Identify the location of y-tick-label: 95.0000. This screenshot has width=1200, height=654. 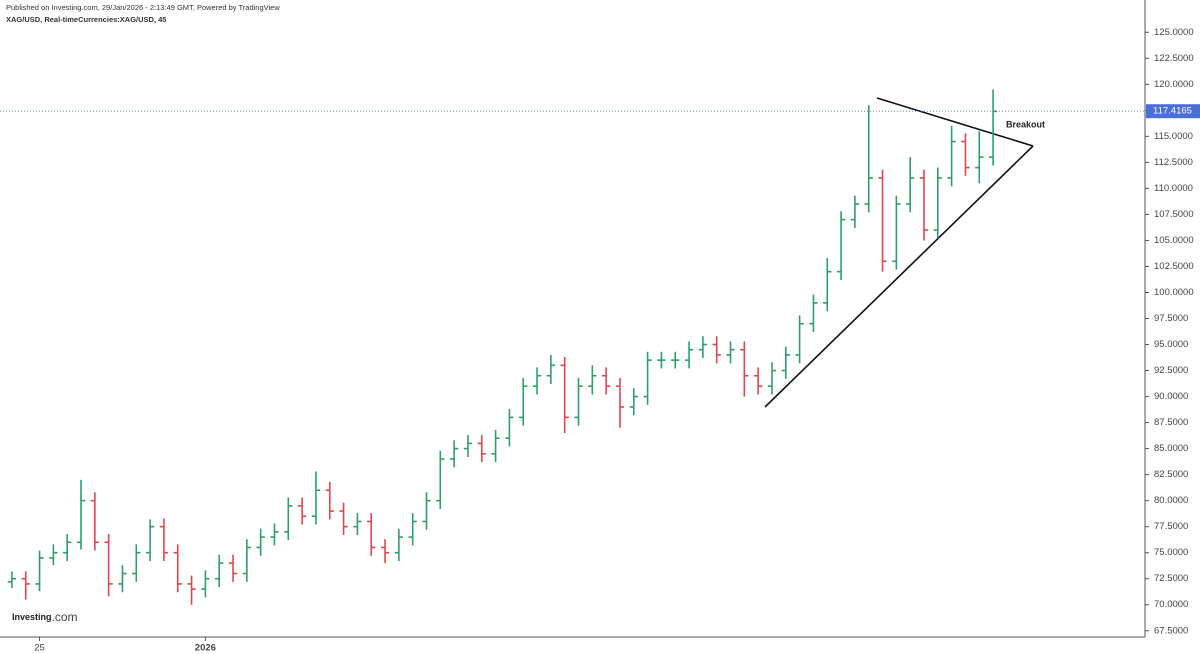
(1171, 344).